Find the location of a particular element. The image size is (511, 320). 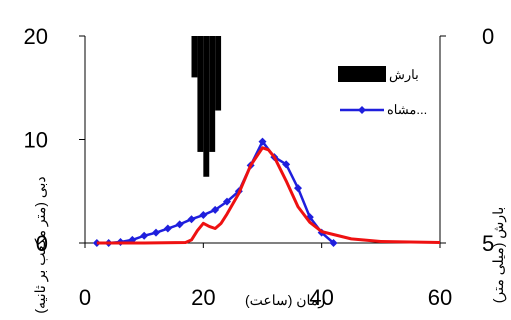

x-tick-label: 0 is located at coordinates (85, 297).